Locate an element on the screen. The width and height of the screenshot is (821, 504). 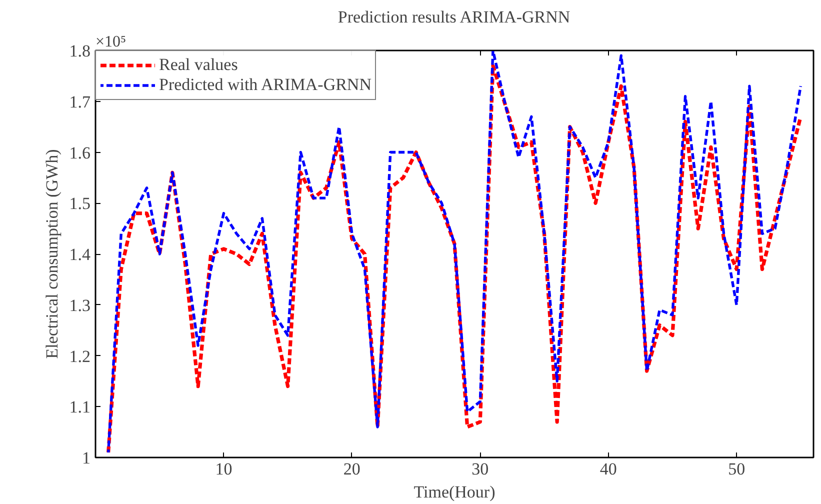
y-tick-label: 1.3 is located at coordinates (79, 305).